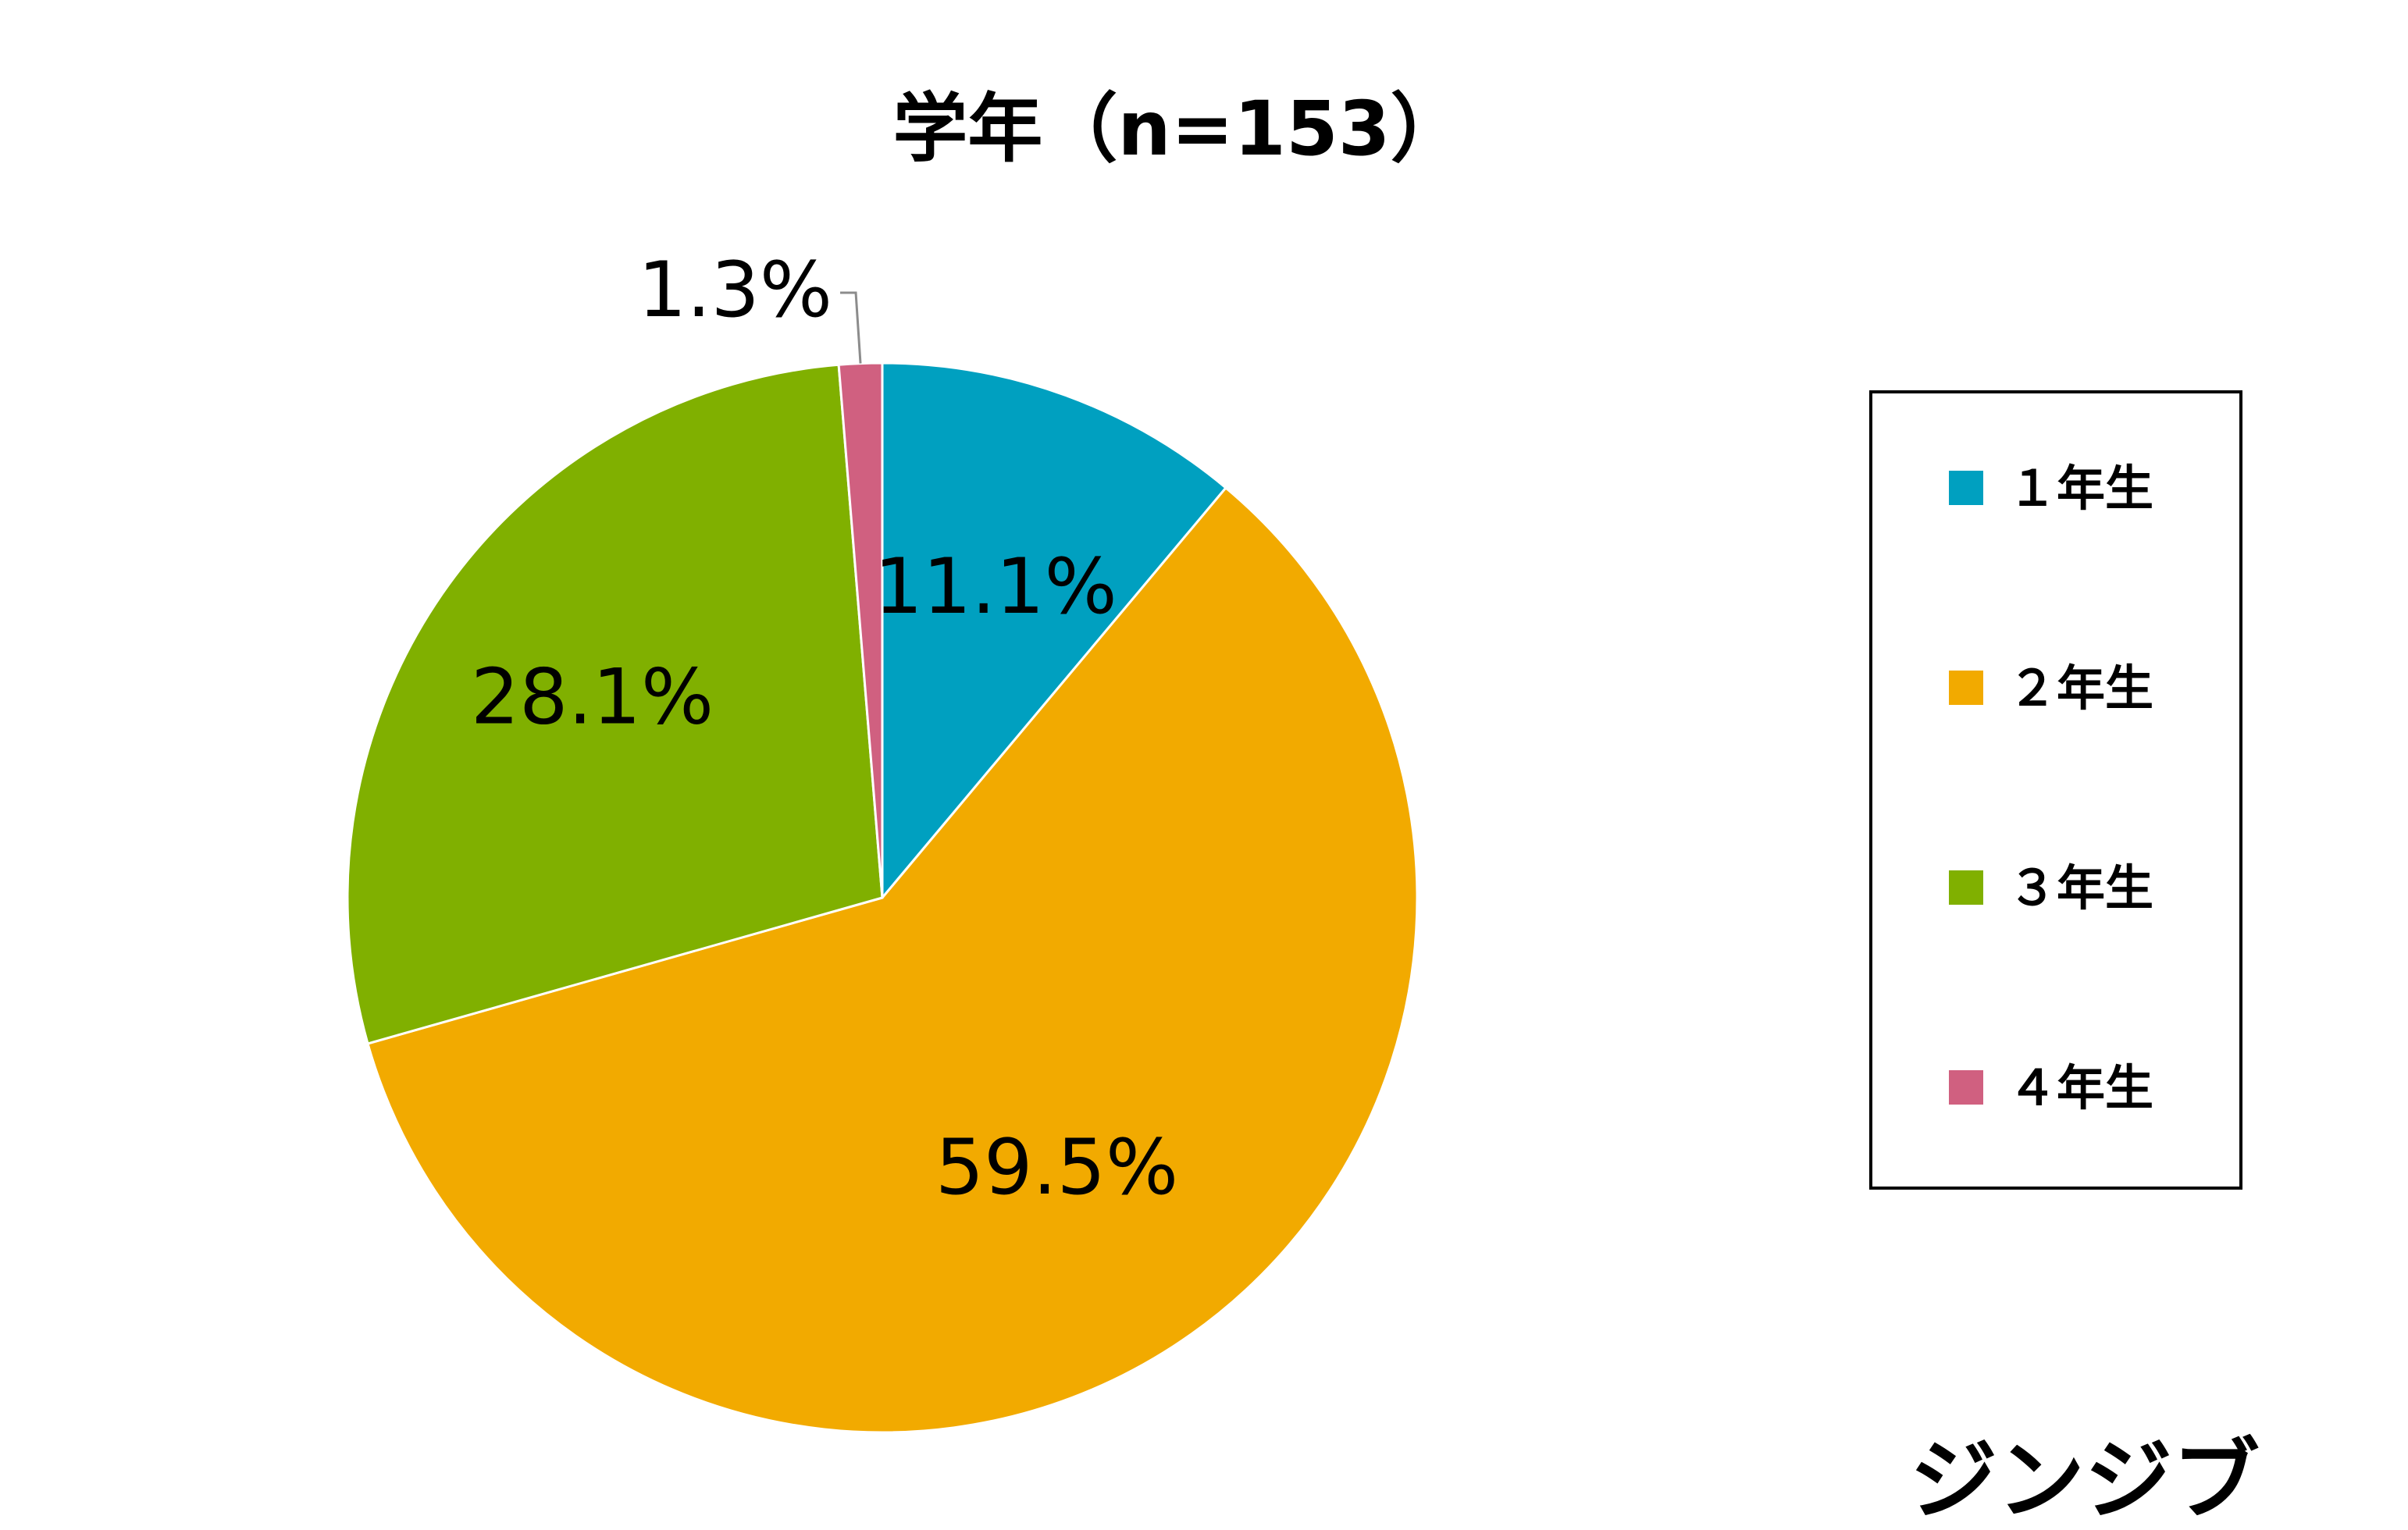 Image resolution: width=2408 pixels, height=1530 pixels. What do you see at coordinates (995, 587) in the screenshot?
I see `pie-label-1: 11.1%` at bounding box center [995, 587].